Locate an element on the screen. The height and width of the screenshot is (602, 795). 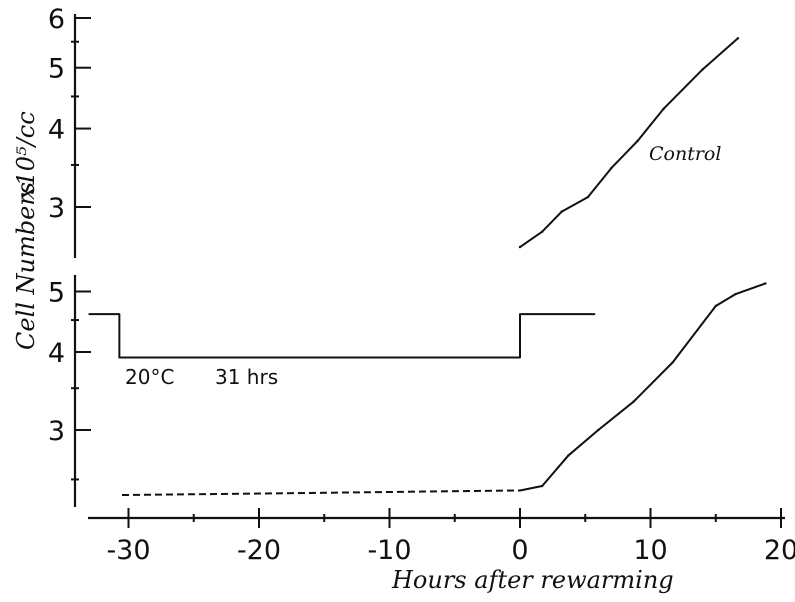
duration-annotation: 31 hrs is located at coordinates (246, 377).